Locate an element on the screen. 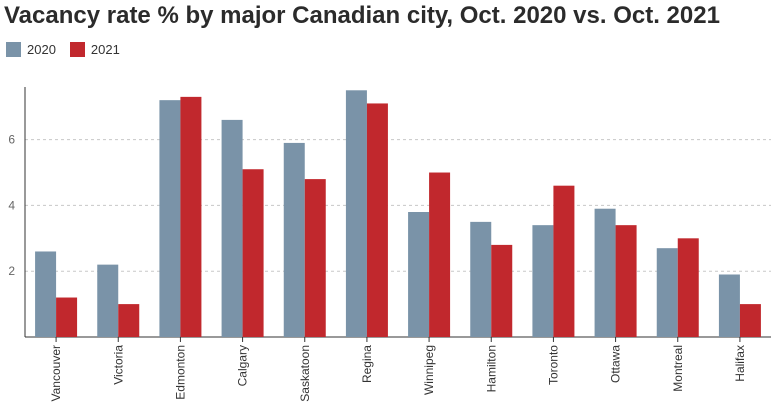  category-label-saskatoon: Saskatoon is located at coordinates (305, 373).